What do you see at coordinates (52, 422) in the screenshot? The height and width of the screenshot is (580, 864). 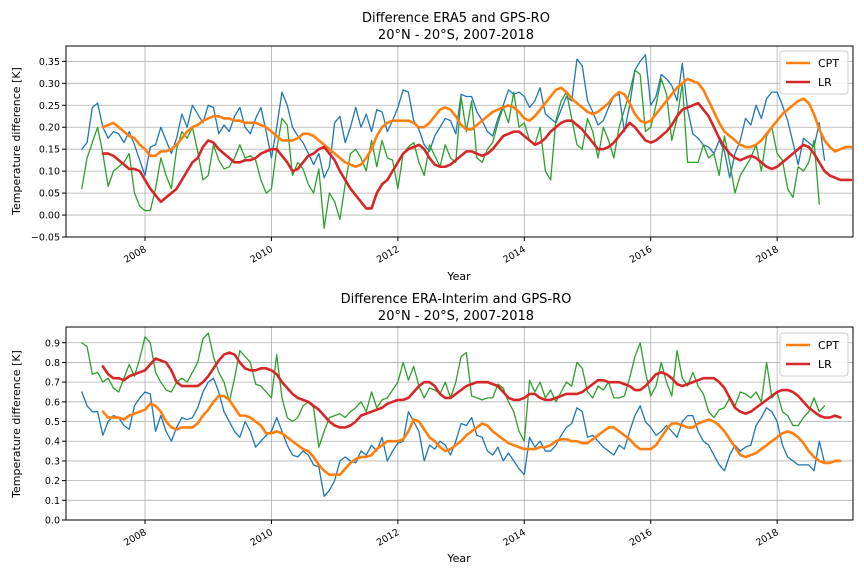 I see `y-tick-label: 0.5` at bounding box center [52, 422].